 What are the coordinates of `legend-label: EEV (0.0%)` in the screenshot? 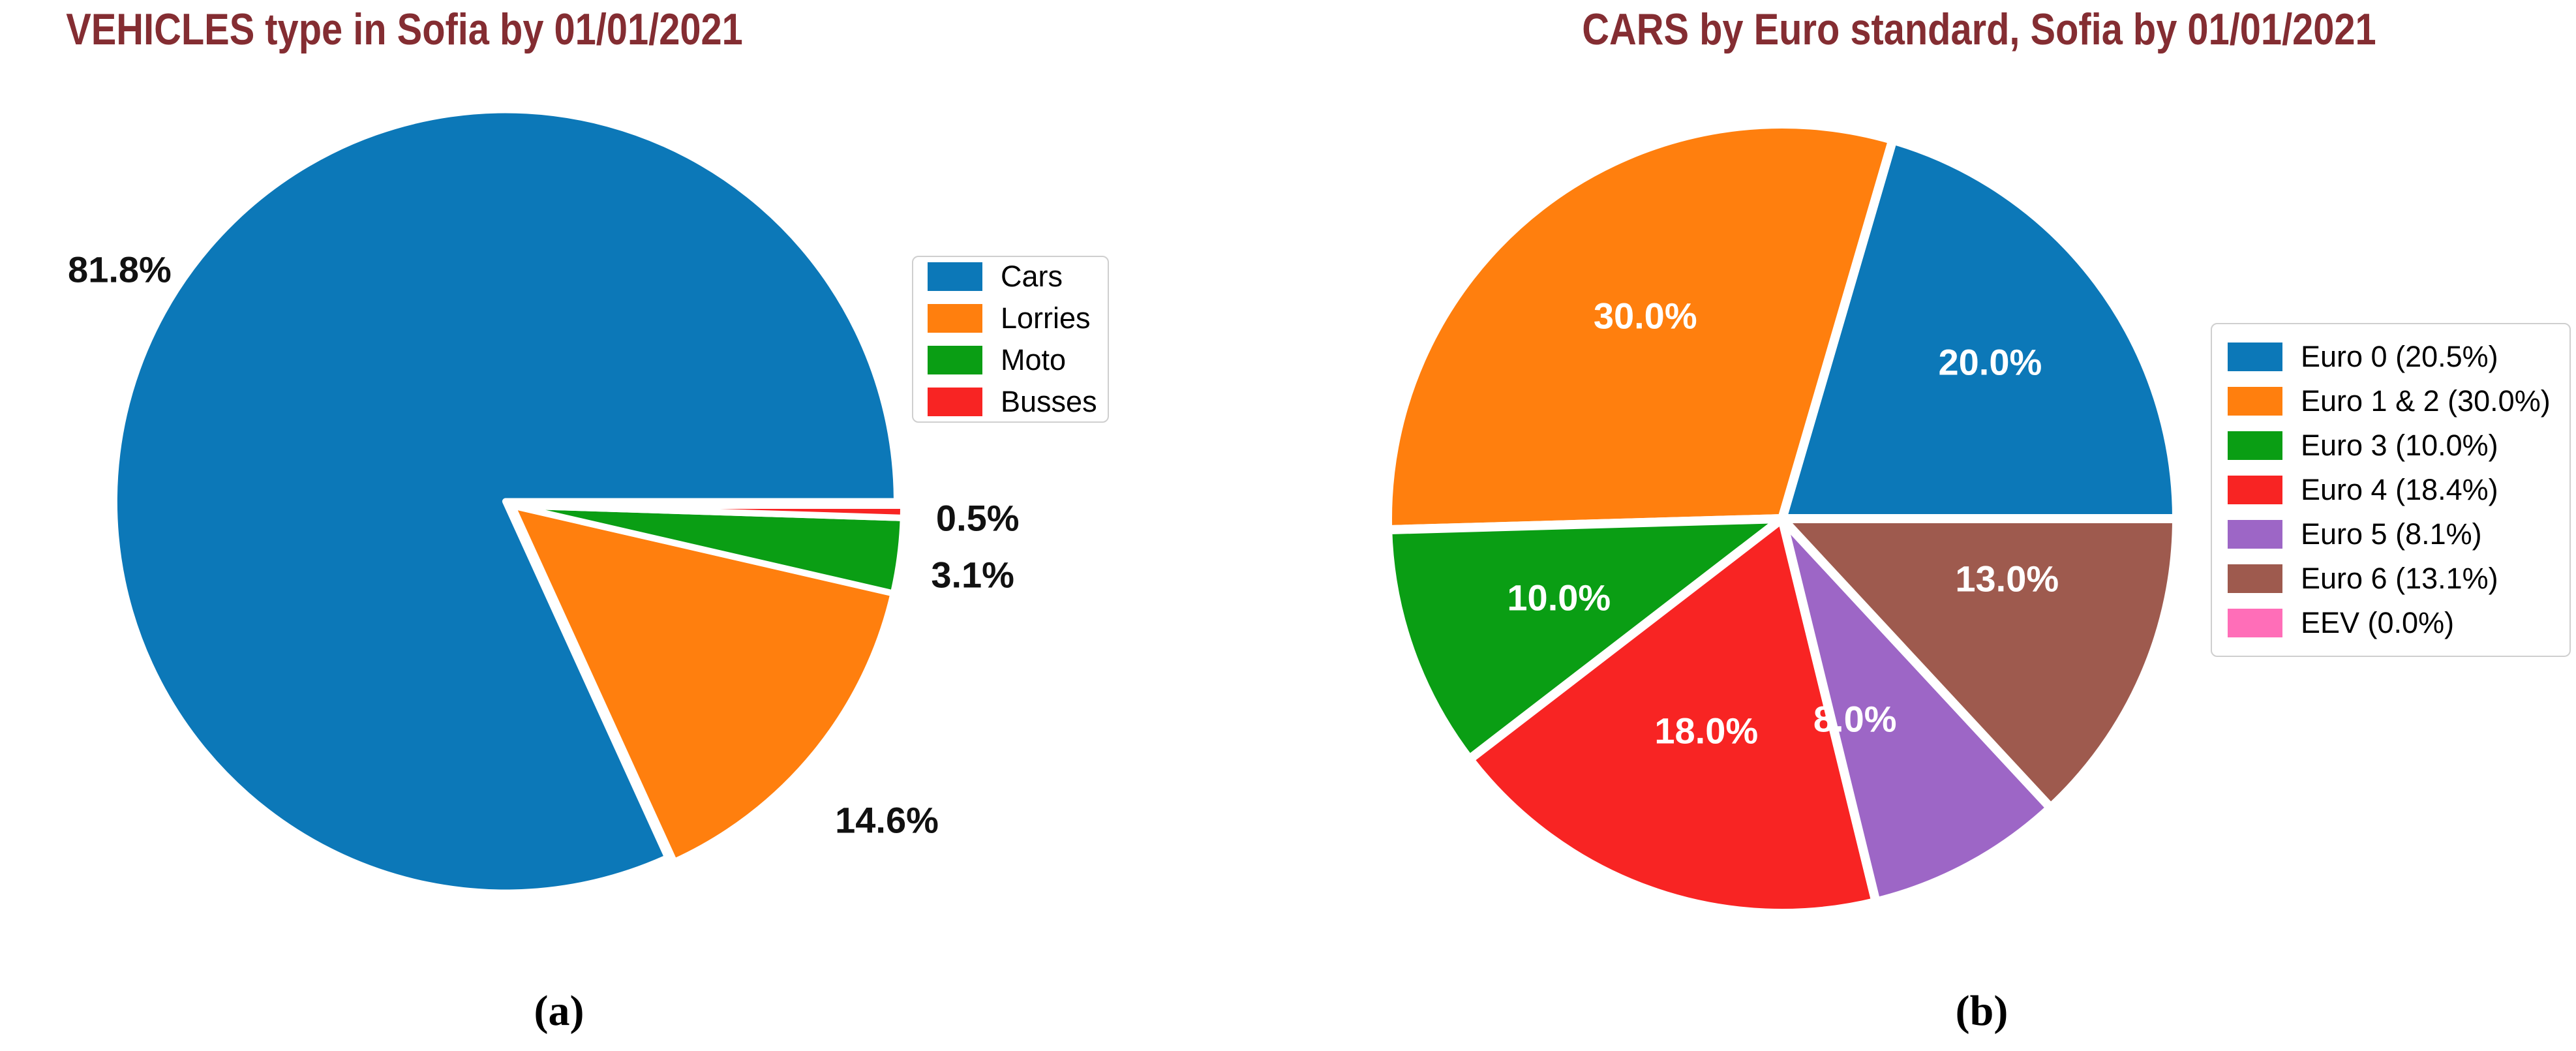 It's located at (2378, 622).